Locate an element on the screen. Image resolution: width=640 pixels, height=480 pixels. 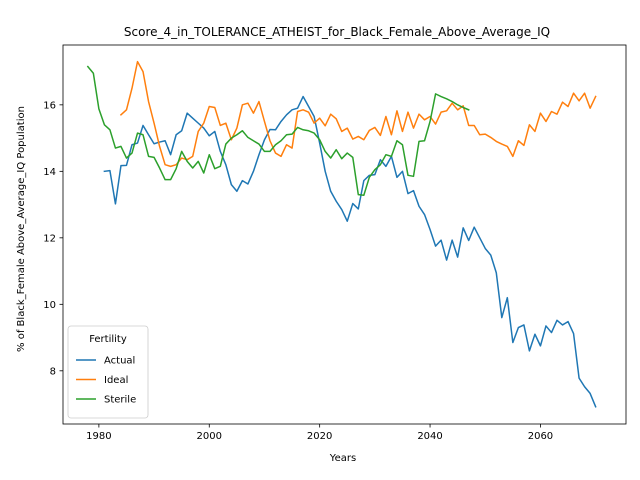
y-tick-label: 12 is located at coordinates (49, 238).